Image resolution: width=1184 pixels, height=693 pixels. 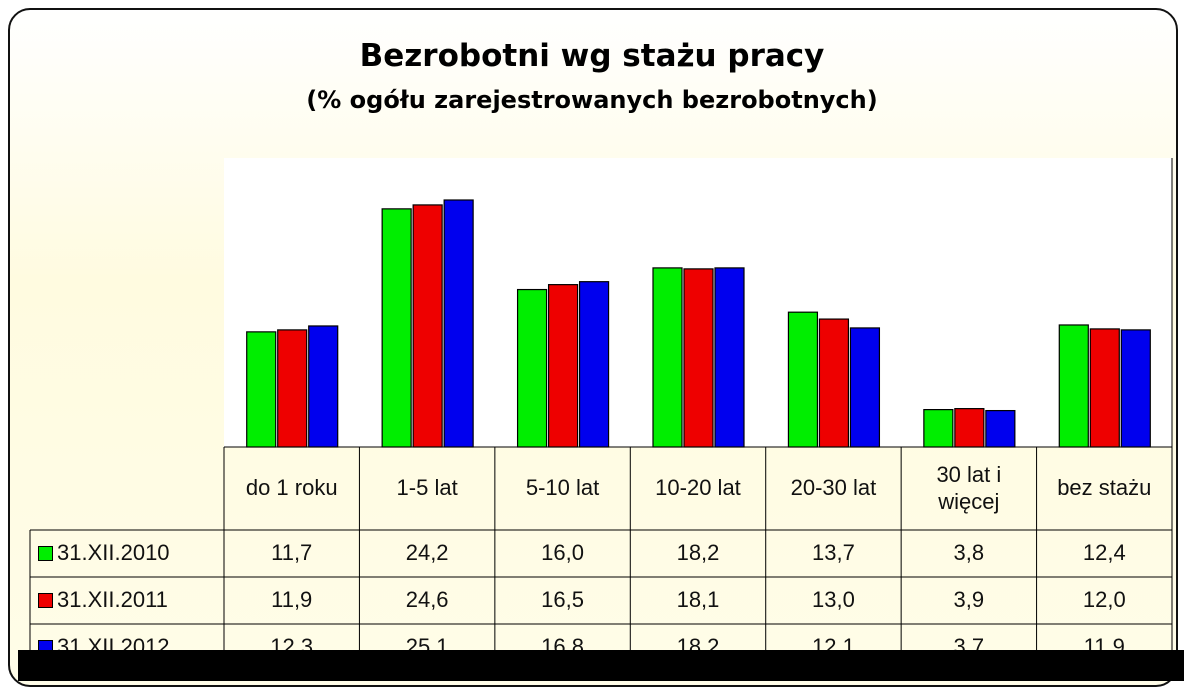 What do you see at coordinates (592, 56) in the screenshot?
I see `chart-title: Bezrobotni wg stażu pracy` at bounding box center [592, 56].